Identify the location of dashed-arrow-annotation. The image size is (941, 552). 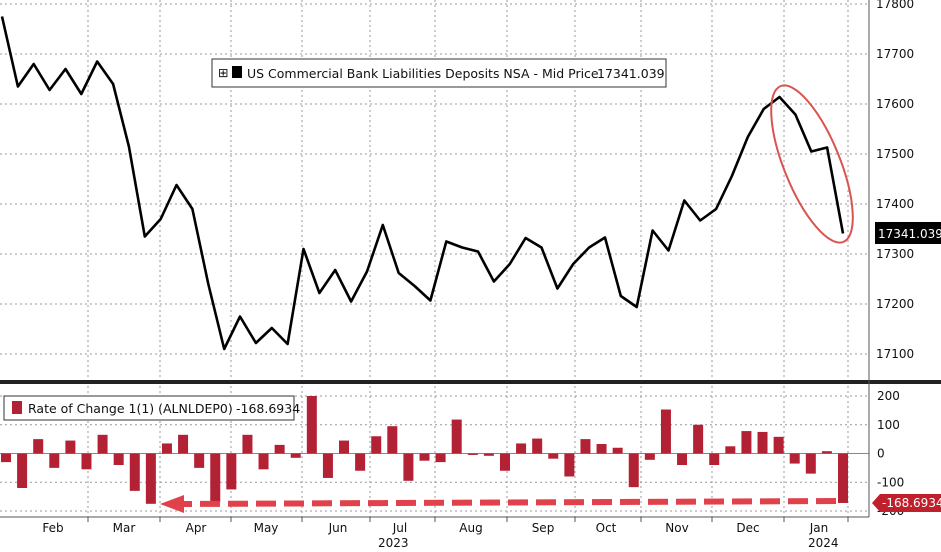
(498, 504).